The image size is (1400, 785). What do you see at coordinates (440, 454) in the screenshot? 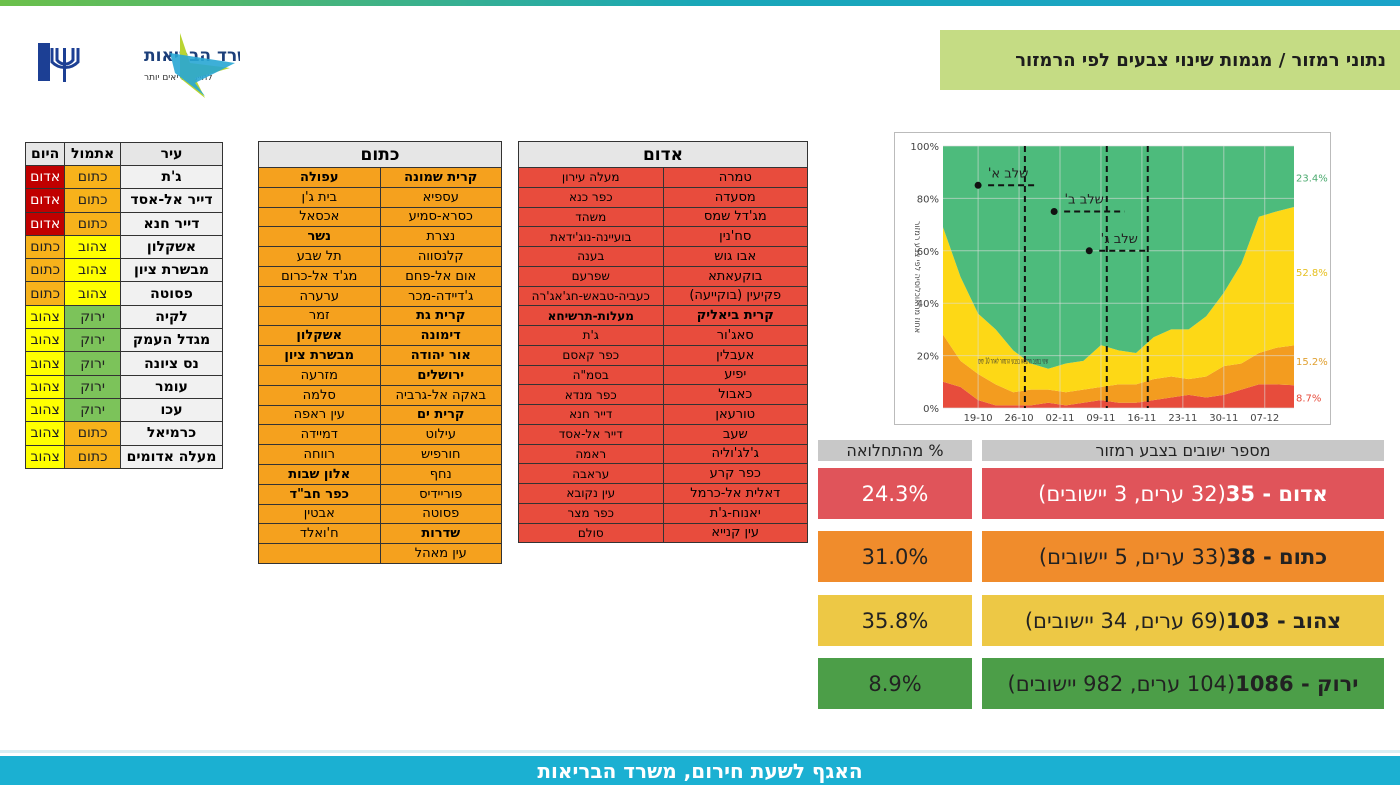
I see `city-cell: חורפיש` at bounding box center [440, 454].